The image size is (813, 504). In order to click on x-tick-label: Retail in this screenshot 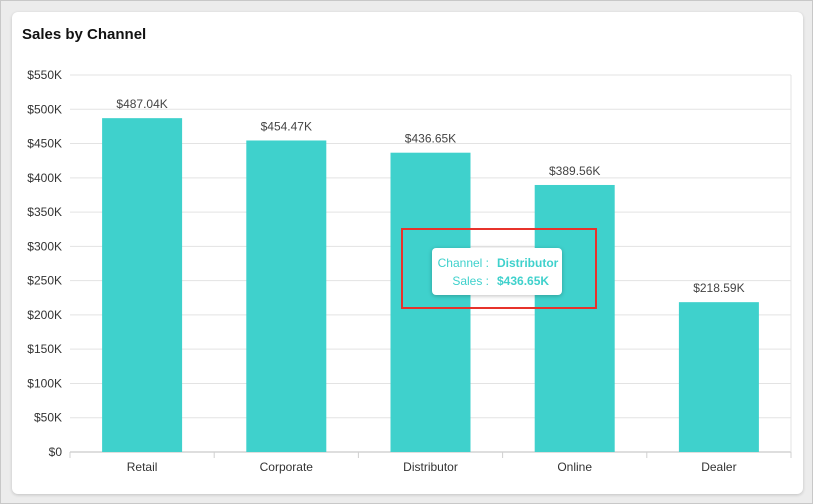, I will do `click(142, 467)`.